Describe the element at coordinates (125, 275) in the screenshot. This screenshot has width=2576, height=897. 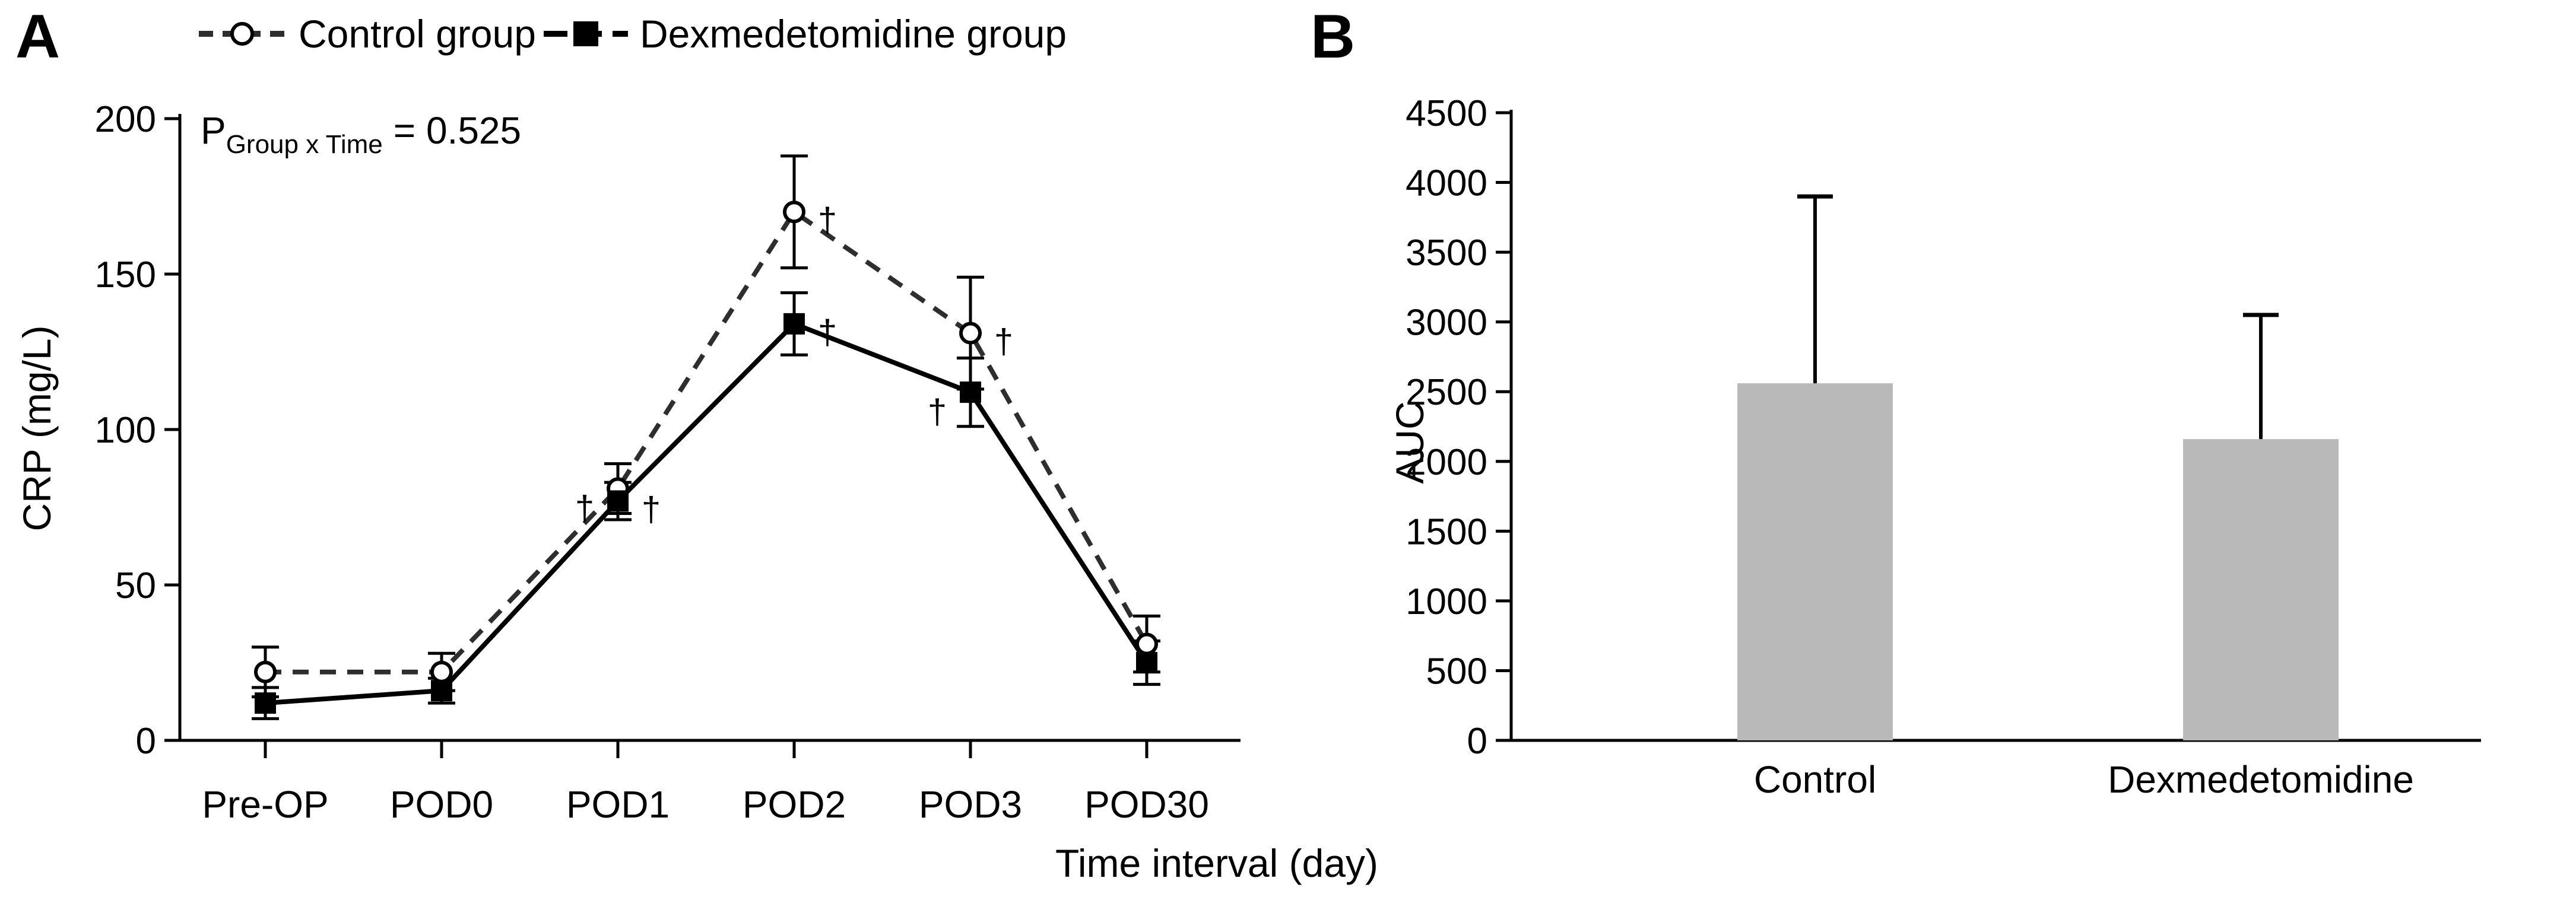
I see `panel-a-ytick-label: 150` at that location.